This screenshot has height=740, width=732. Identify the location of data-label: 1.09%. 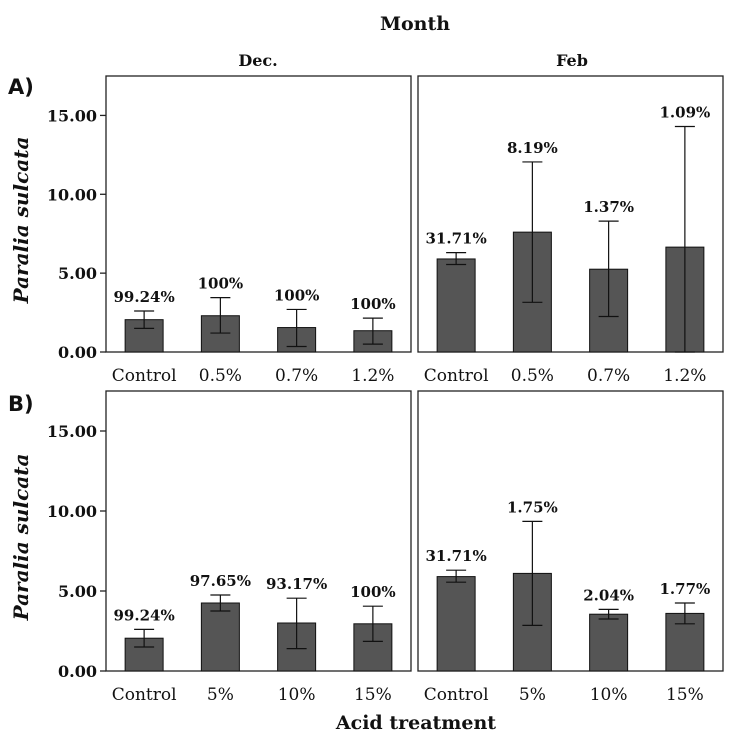
(684, 112).